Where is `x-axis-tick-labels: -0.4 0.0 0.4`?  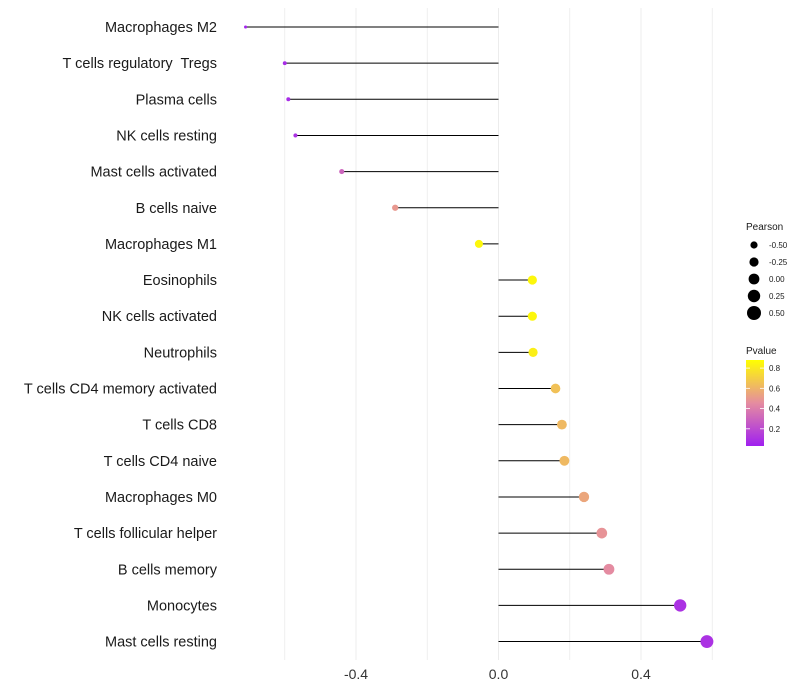 x-axis-tick-labels: -0.4 0.0 0.4 is located at coordinates (497, 674).